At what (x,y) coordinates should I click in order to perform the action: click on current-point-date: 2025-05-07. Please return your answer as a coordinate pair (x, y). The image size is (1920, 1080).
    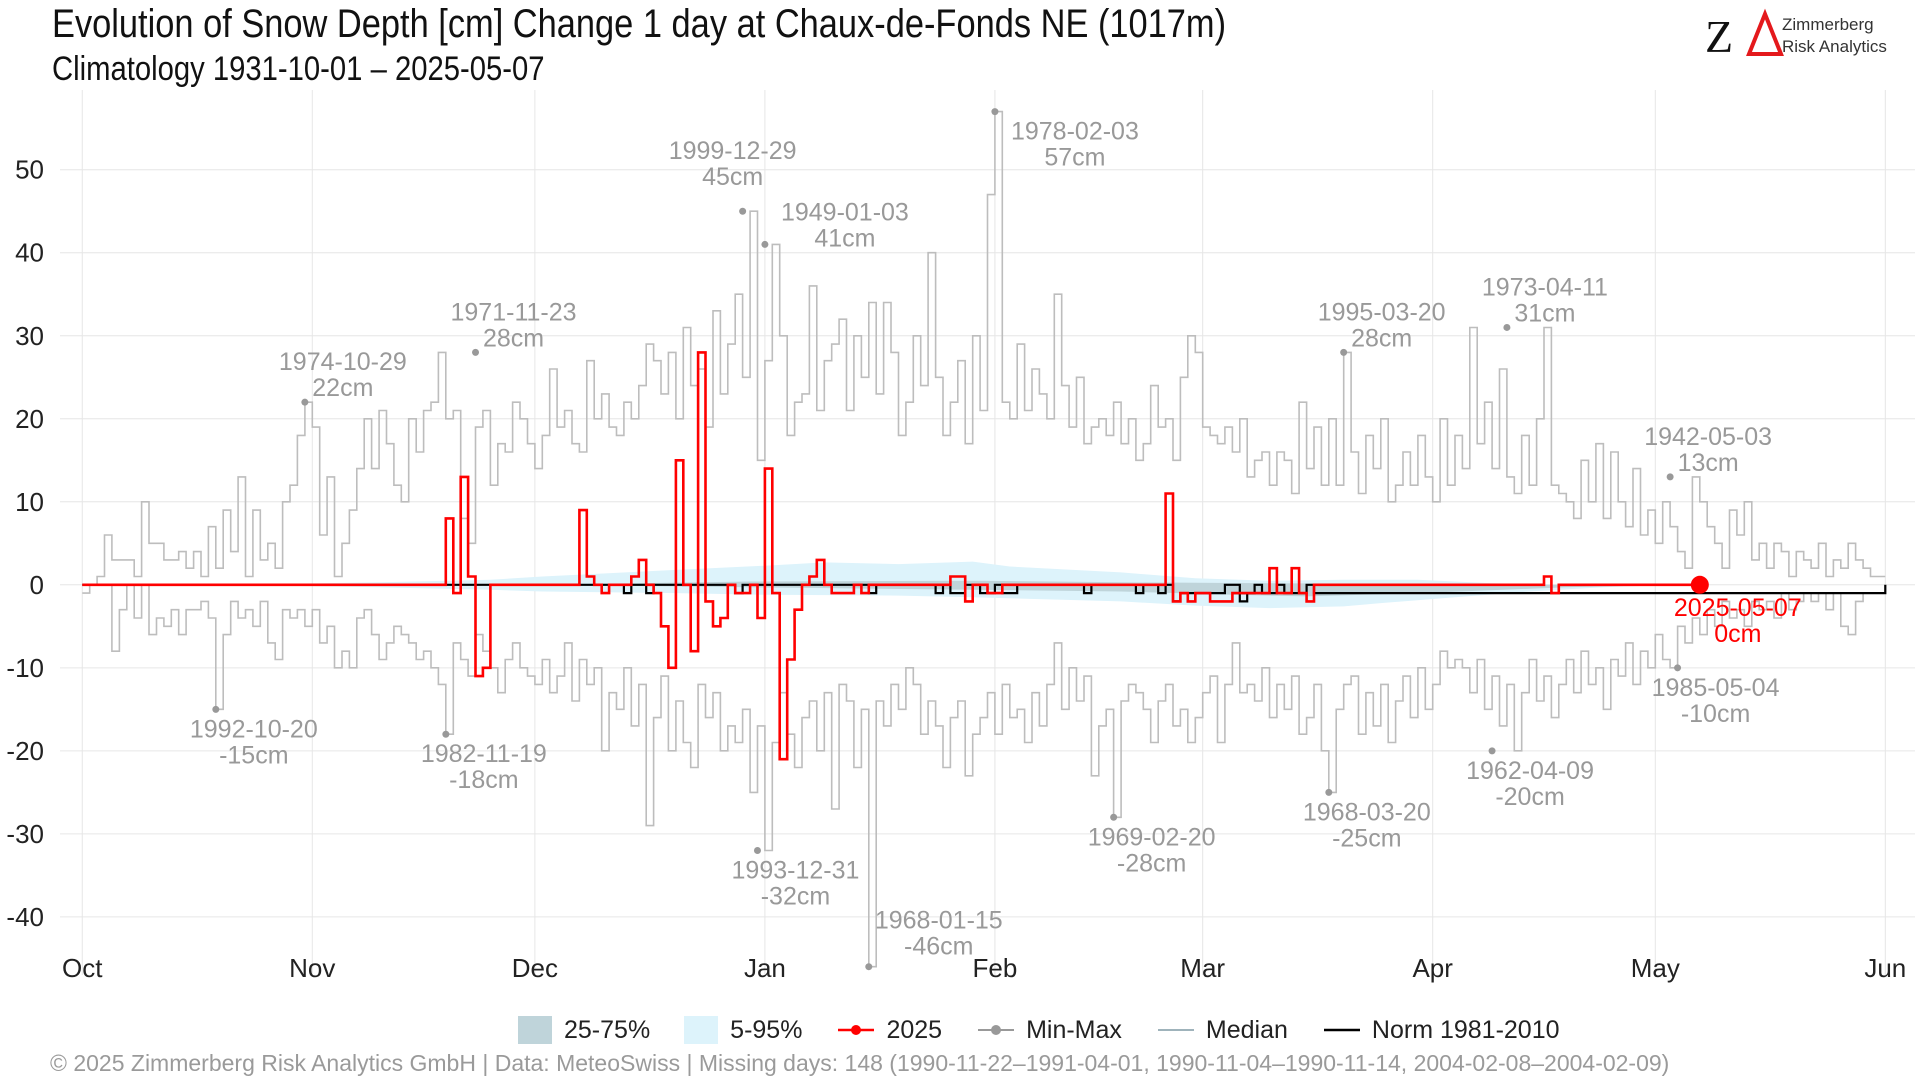
    Looking at the image, I should click on (1738, 608).